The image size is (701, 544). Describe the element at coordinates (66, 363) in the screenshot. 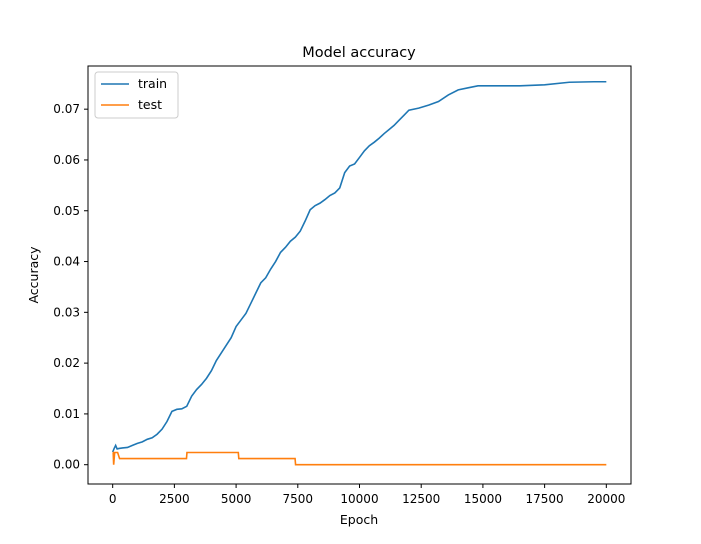

I see `y-tick-label: 0.02` at that location.